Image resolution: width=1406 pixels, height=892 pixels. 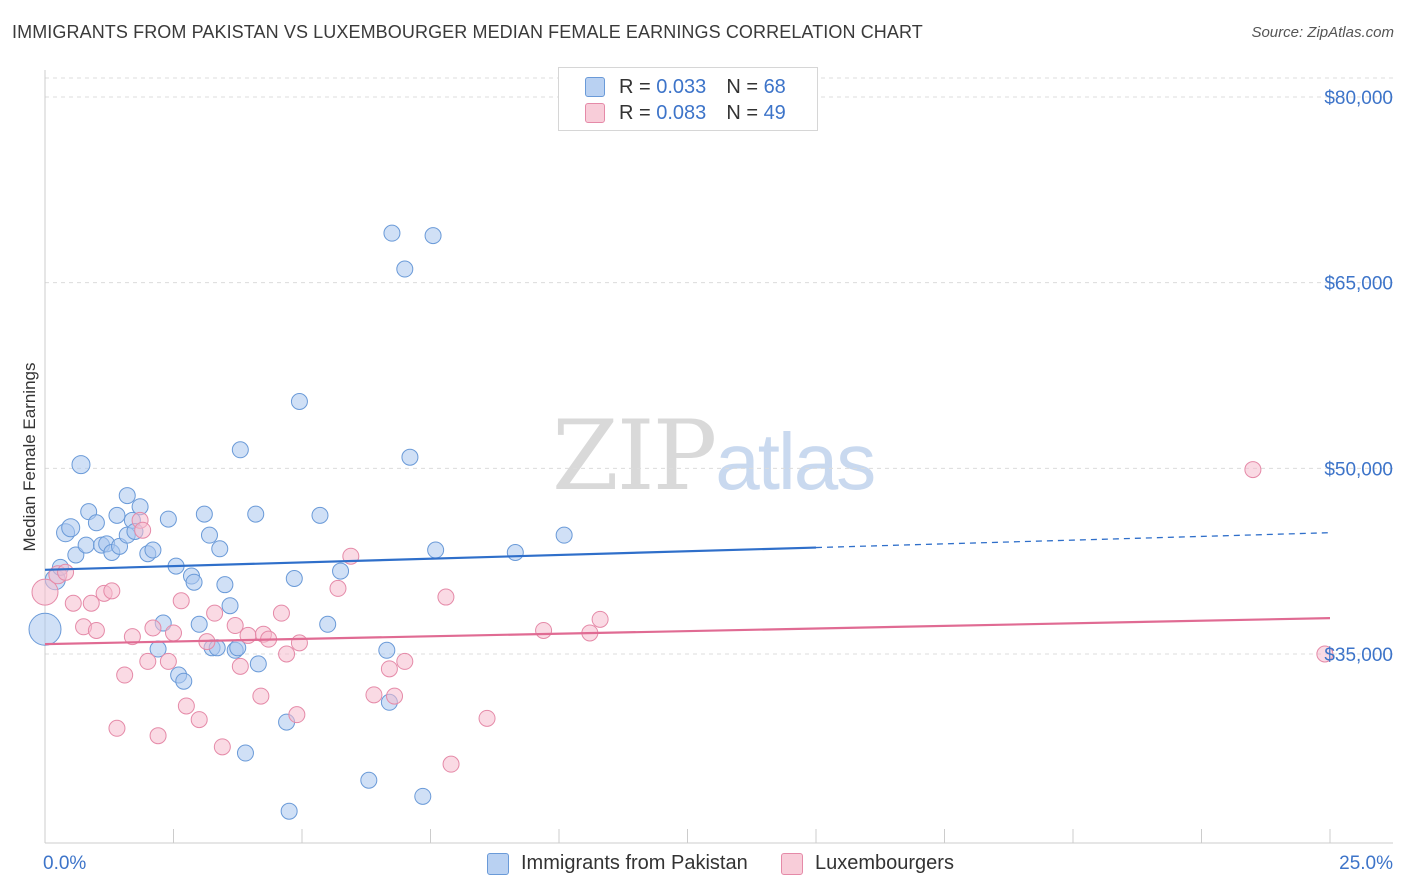 I want to click on series-legend-luxembourgers: Luxembourgers, so click(x=867, y=863).